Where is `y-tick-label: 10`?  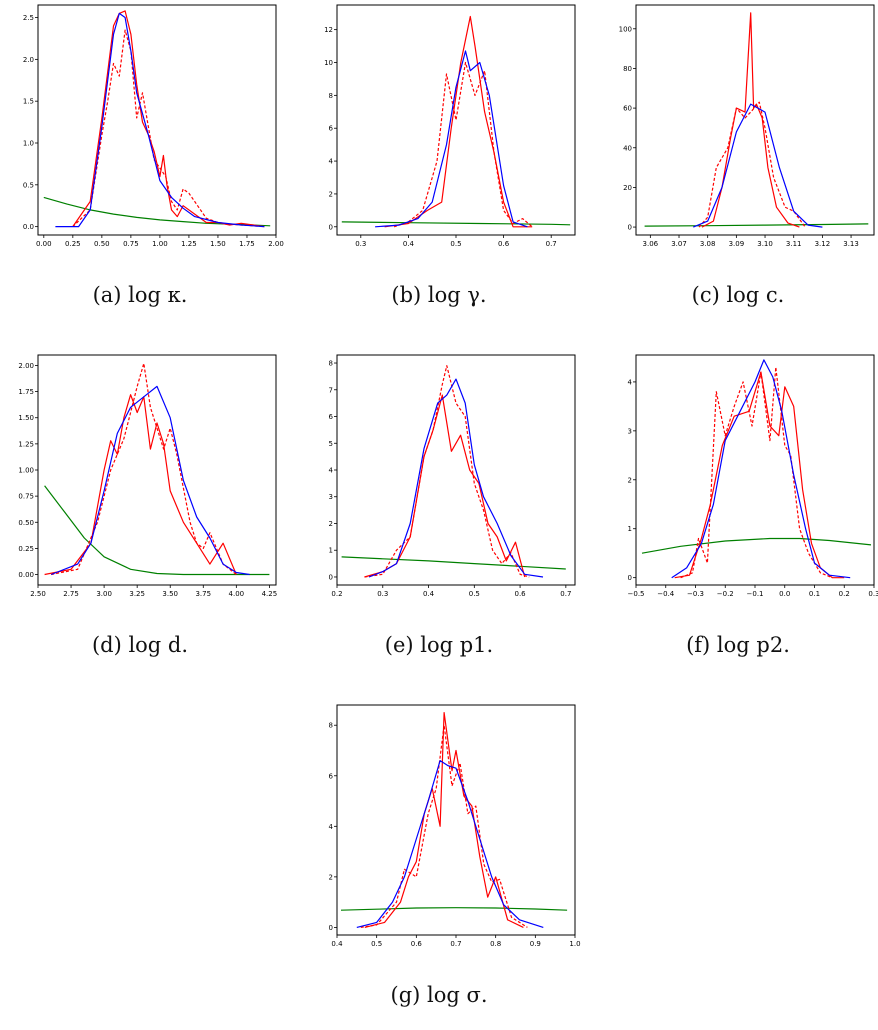 y-tick-label: 10 is located at coordinates (328, 63).